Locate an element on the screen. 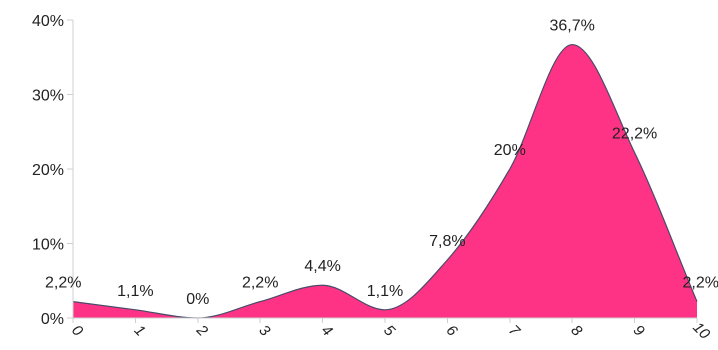  x-tick-label: 0 is located at coordinates (77, 331).